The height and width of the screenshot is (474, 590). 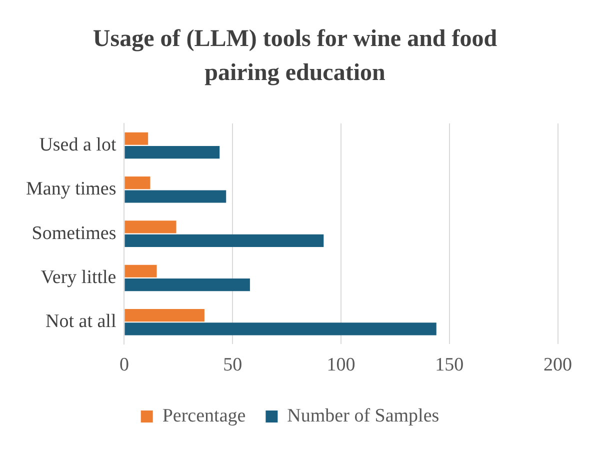 I want to click on x-tick-label: 100, so click(x=341, y=365).